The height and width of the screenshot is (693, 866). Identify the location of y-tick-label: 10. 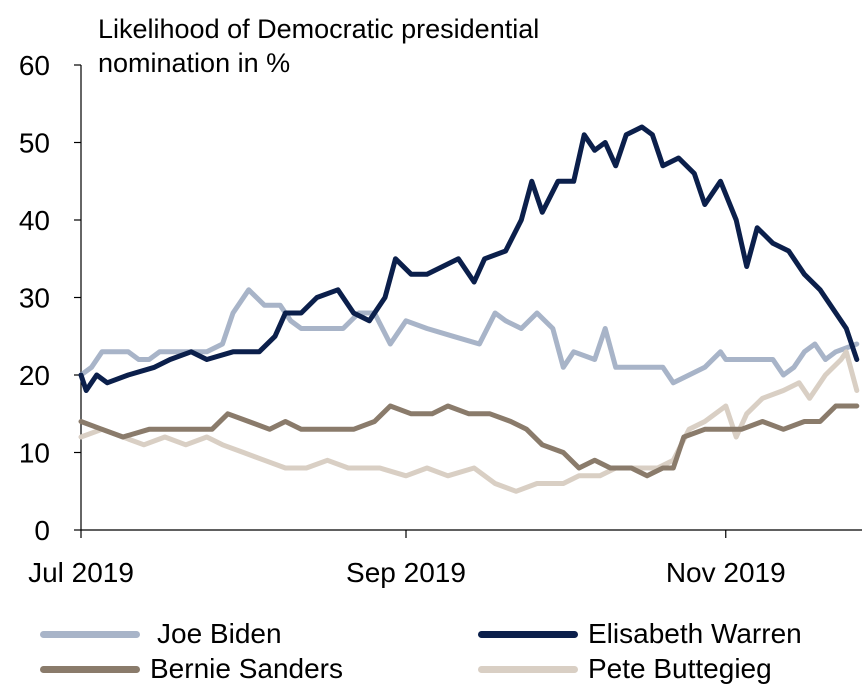
(34, 453).